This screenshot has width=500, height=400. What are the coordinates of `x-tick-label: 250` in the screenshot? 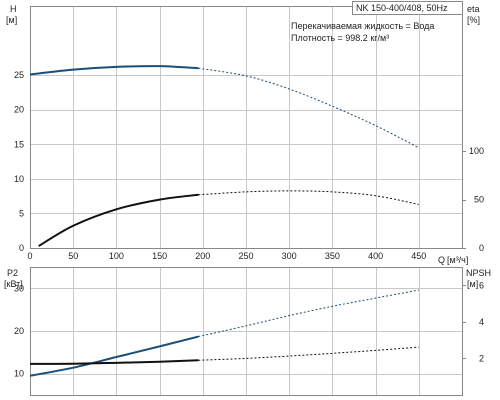 It's located at (245, 256).